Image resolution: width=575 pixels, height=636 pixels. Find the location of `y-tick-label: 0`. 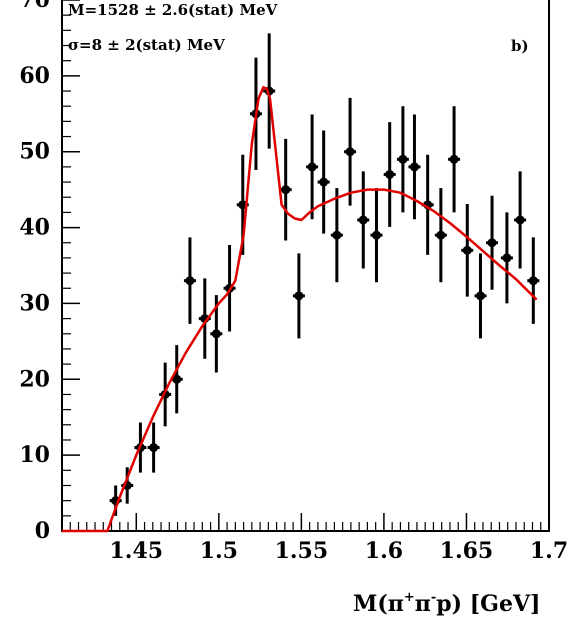

y-tick-label: 0 is located at coordinates (42, 531).